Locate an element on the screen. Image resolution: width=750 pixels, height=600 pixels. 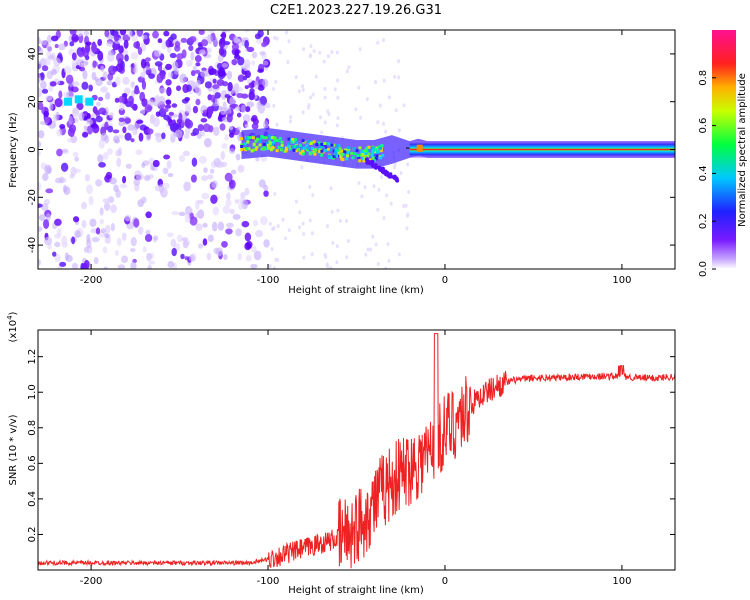
x-tick-label: -200 is located at coordinates (91, 280).